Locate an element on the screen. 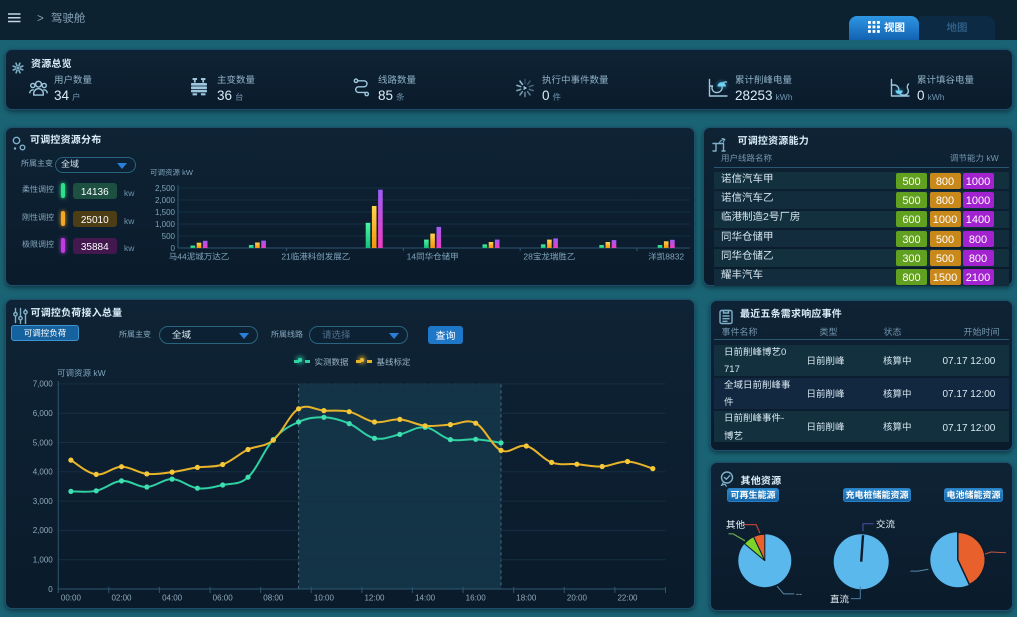 This screenshot has width=1017, height=617. svg-text: 14:00 is located at coordinates (425, 598).